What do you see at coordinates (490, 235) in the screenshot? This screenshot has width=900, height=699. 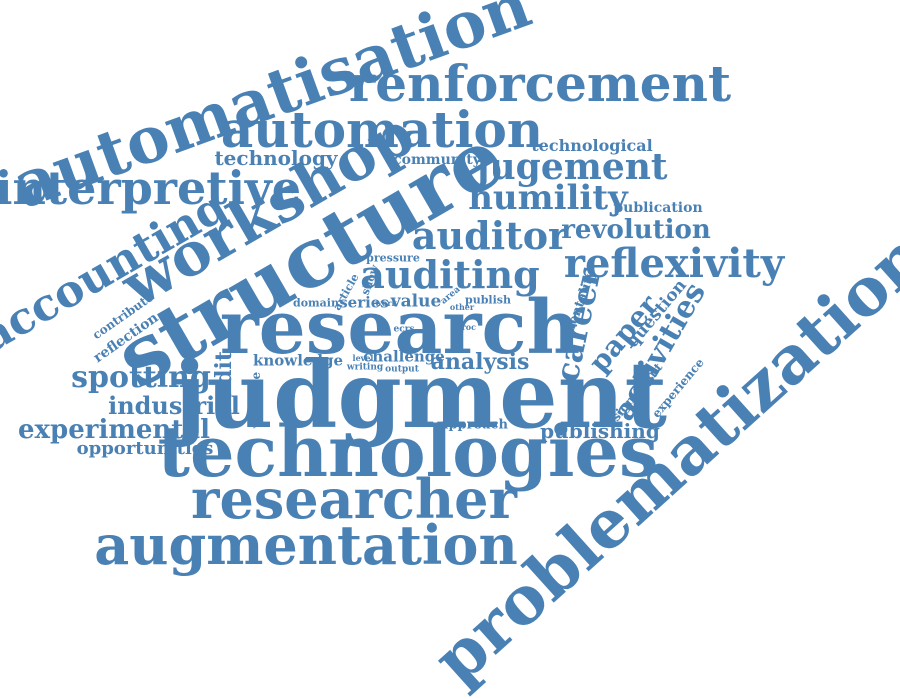 I see `word-auditor: auditor` at bounding box center [490, 235].